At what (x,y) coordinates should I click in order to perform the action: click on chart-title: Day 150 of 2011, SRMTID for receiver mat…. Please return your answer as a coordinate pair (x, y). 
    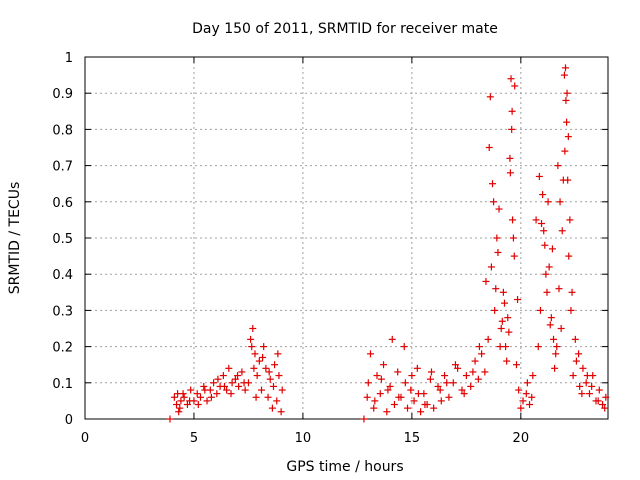
    Looking at the image, I should click on (345, 29).